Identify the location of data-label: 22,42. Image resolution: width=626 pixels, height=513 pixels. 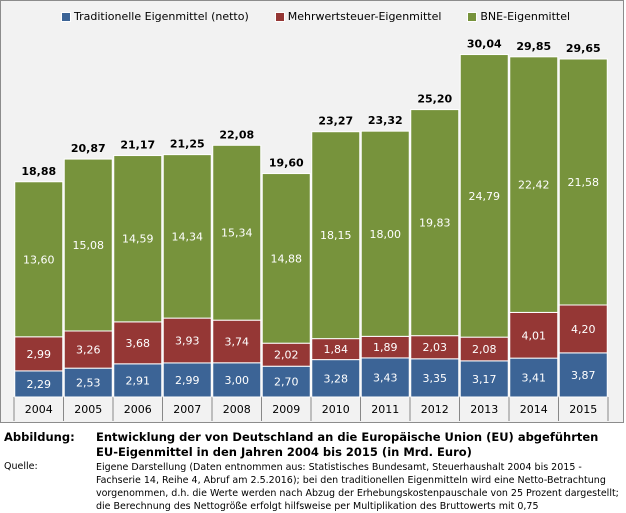
(534, 185).